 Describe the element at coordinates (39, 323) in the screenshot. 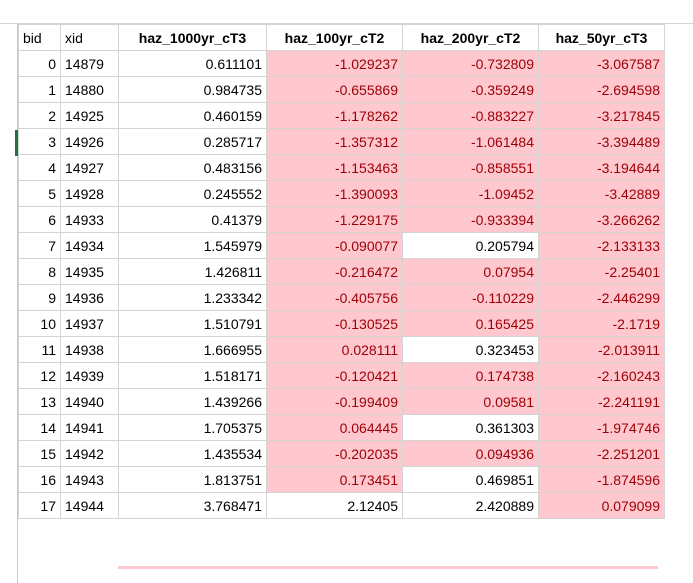

I see `cell-bid: 10` at that location.